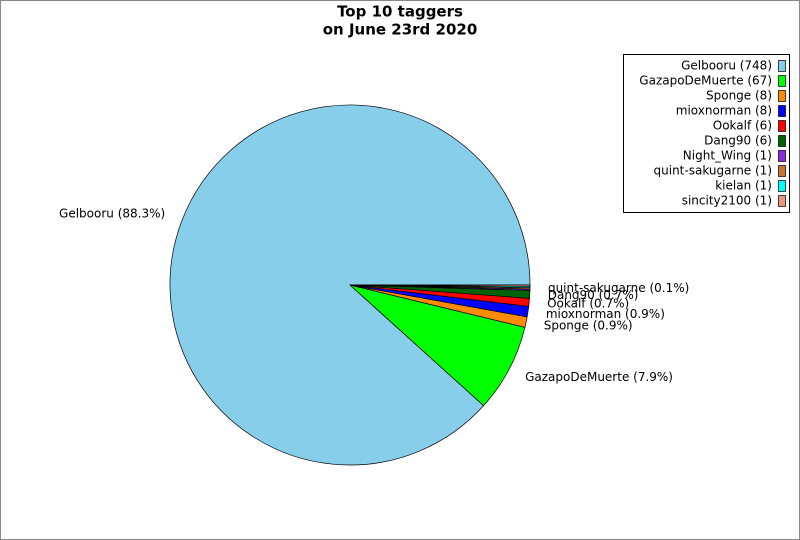  I want to click on legend-label: quint-sakugarne (1), so click(713, 171).